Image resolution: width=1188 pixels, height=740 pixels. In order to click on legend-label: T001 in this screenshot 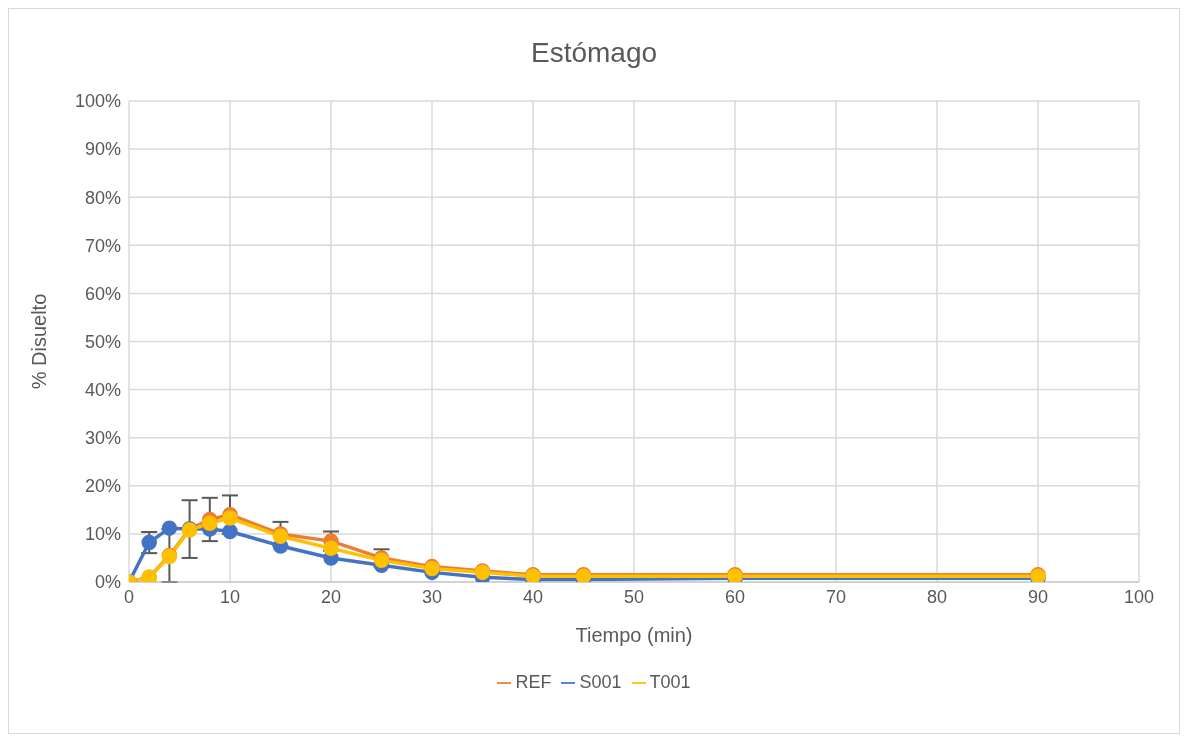, I will do `click(670, 682)`.